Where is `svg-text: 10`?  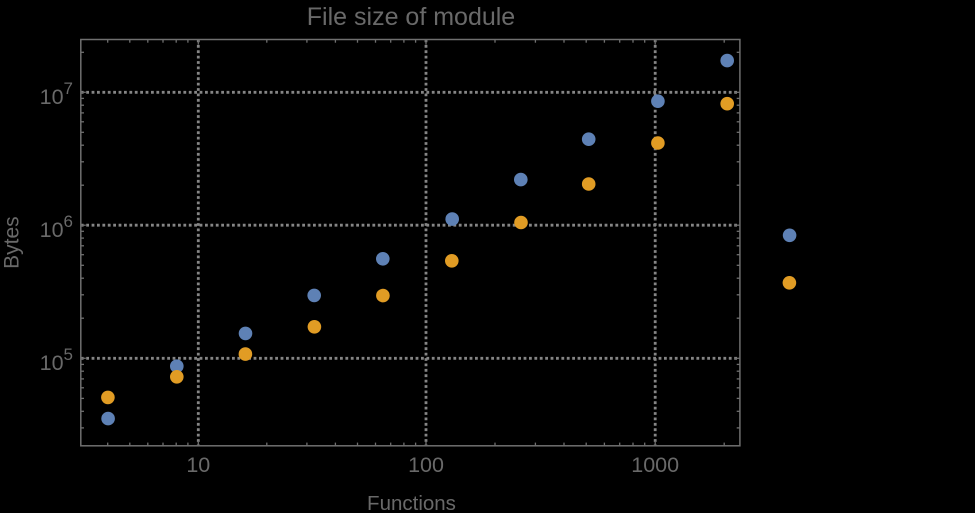
svg-text: 10 is located at coordinates (198, 465).